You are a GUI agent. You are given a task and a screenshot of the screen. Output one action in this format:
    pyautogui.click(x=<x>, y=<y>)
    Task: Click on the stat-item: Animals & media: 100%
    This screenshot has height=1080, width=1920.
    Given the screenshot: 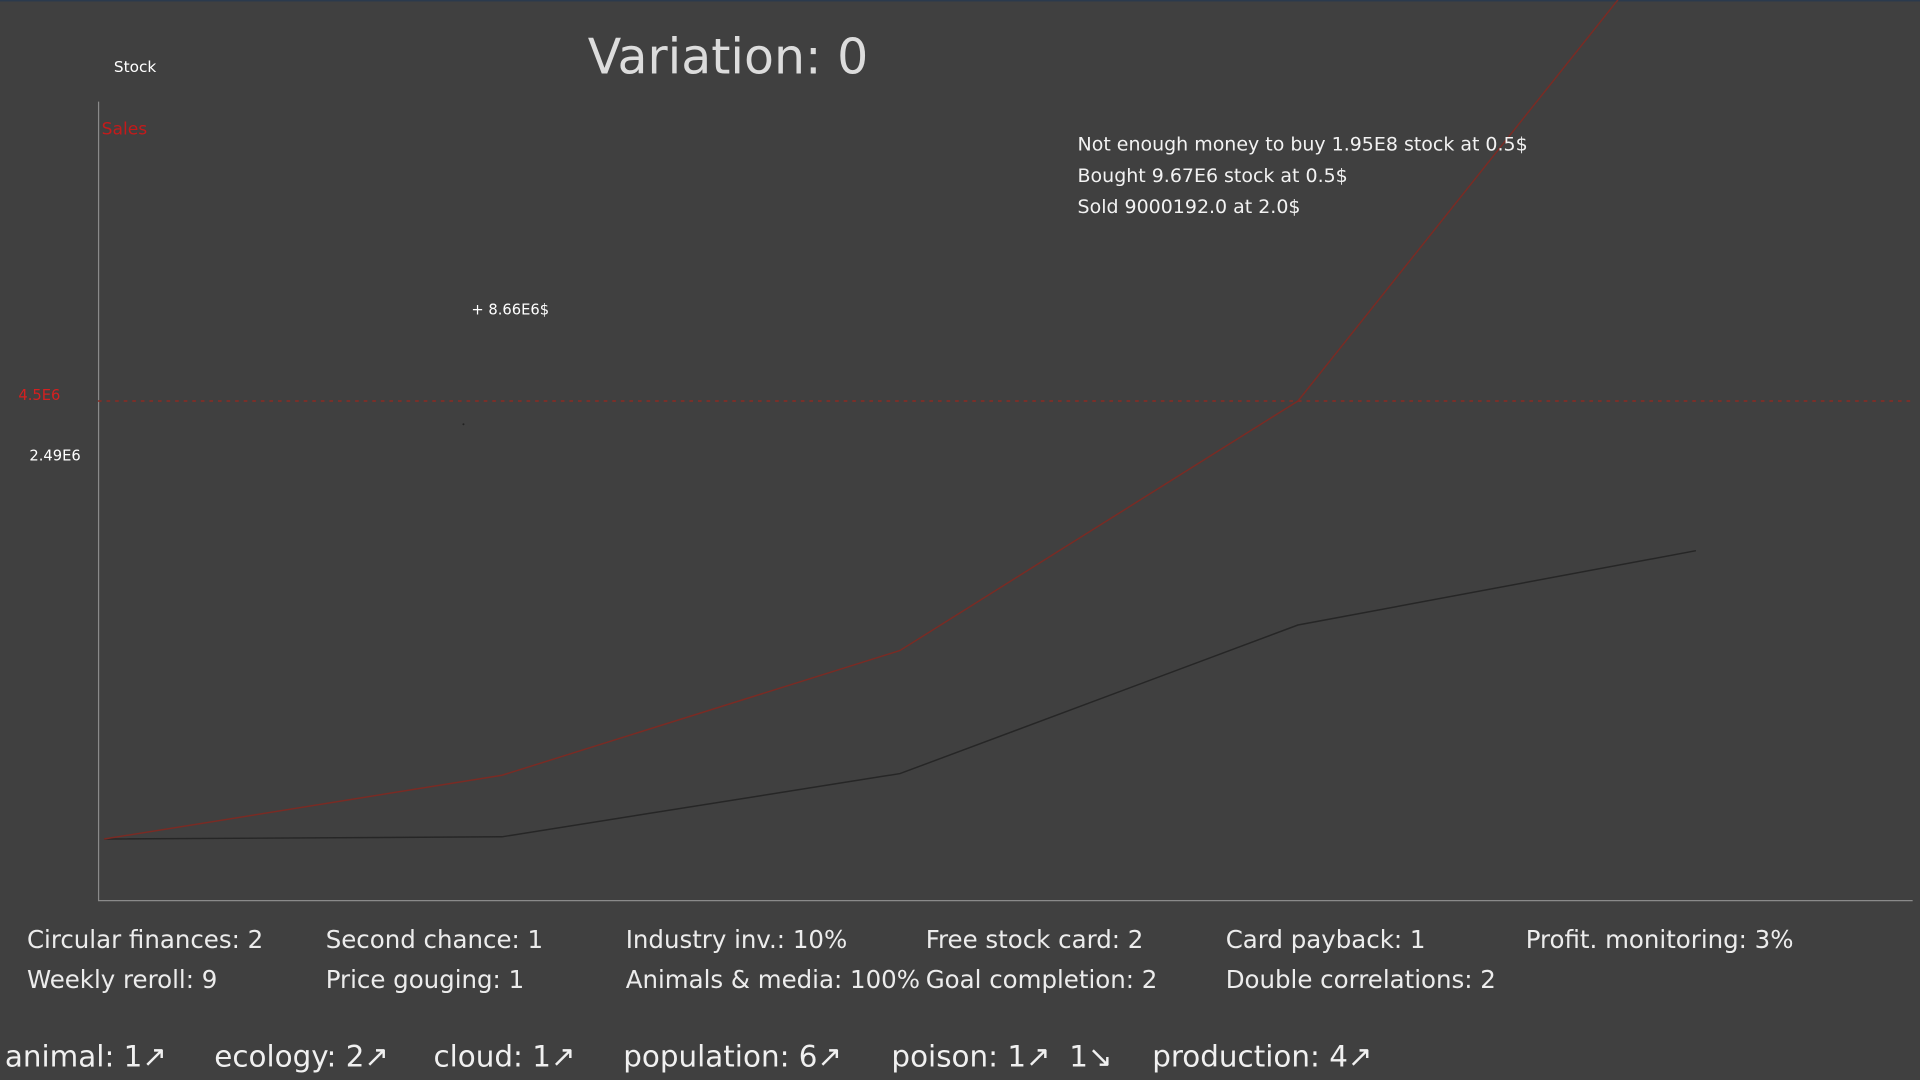 What is the action you would take?
    pyautogui.click(x=773, y=979)
    